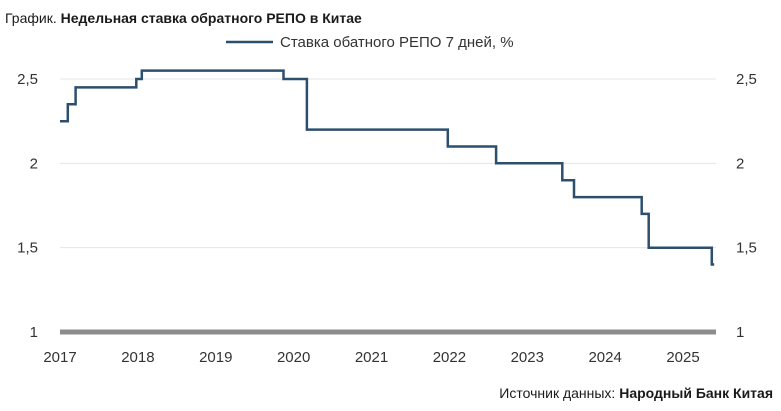 The width and height of the screenshot is (781, 411). I want to click on x-tick-label: 2020, so click(293, 357).